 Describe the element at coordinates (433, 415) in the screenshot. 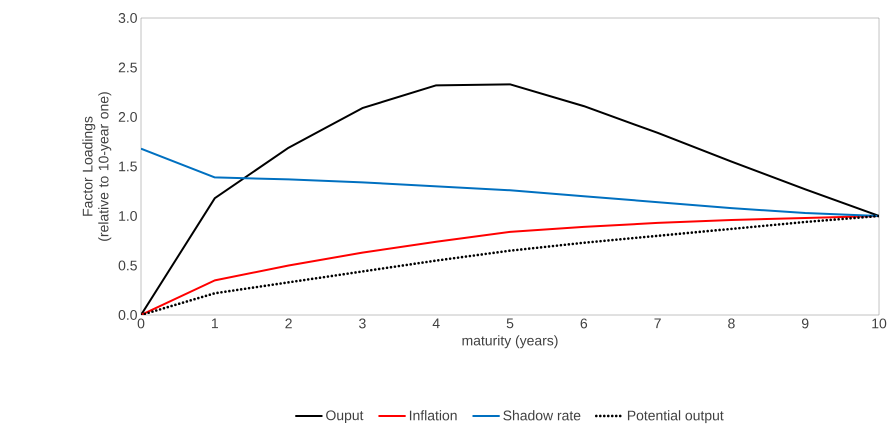

I see `legend-label: Inflation` at that location.